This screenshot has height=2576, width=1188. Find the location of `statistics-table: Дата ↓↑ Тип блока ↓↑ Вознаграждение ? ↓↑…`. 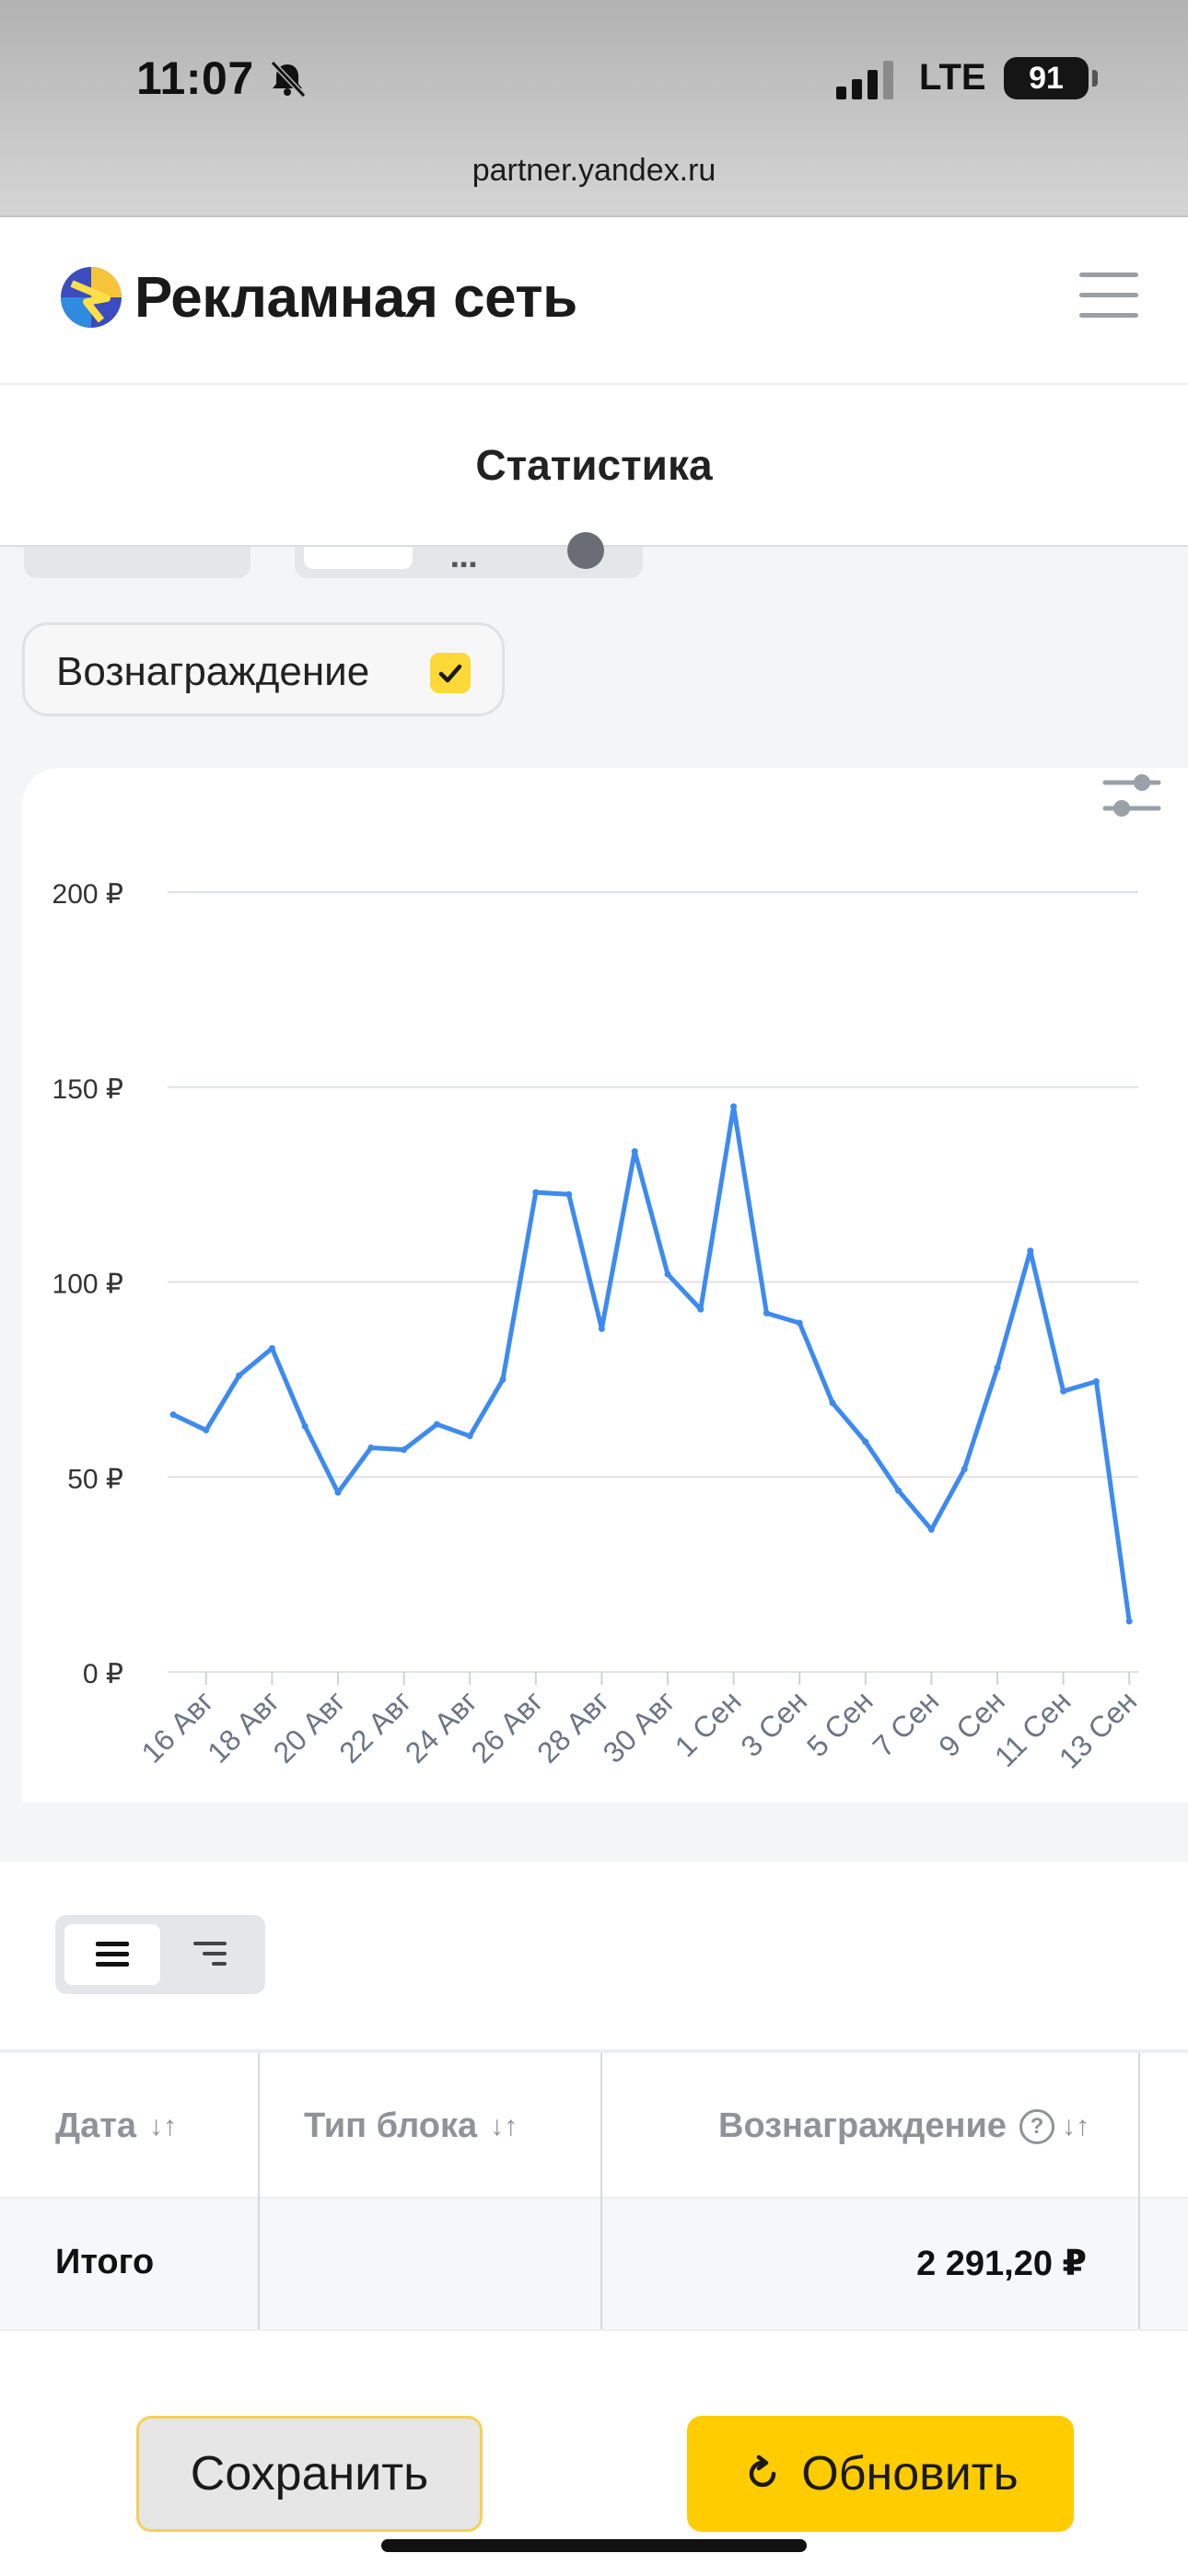

statistics-table: Дата ↓↑ Тип блока ↓↑ Вознаграждение ? ↓↑… is located at coordinates (594, 2191).